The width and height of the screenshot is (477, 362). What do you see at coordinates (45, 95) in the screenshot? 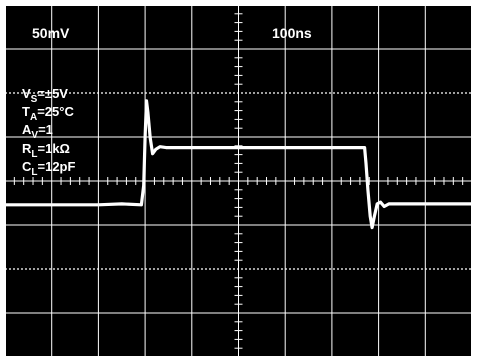
I see `condition-label: VS=±5V` at bounding box center [45, 95].